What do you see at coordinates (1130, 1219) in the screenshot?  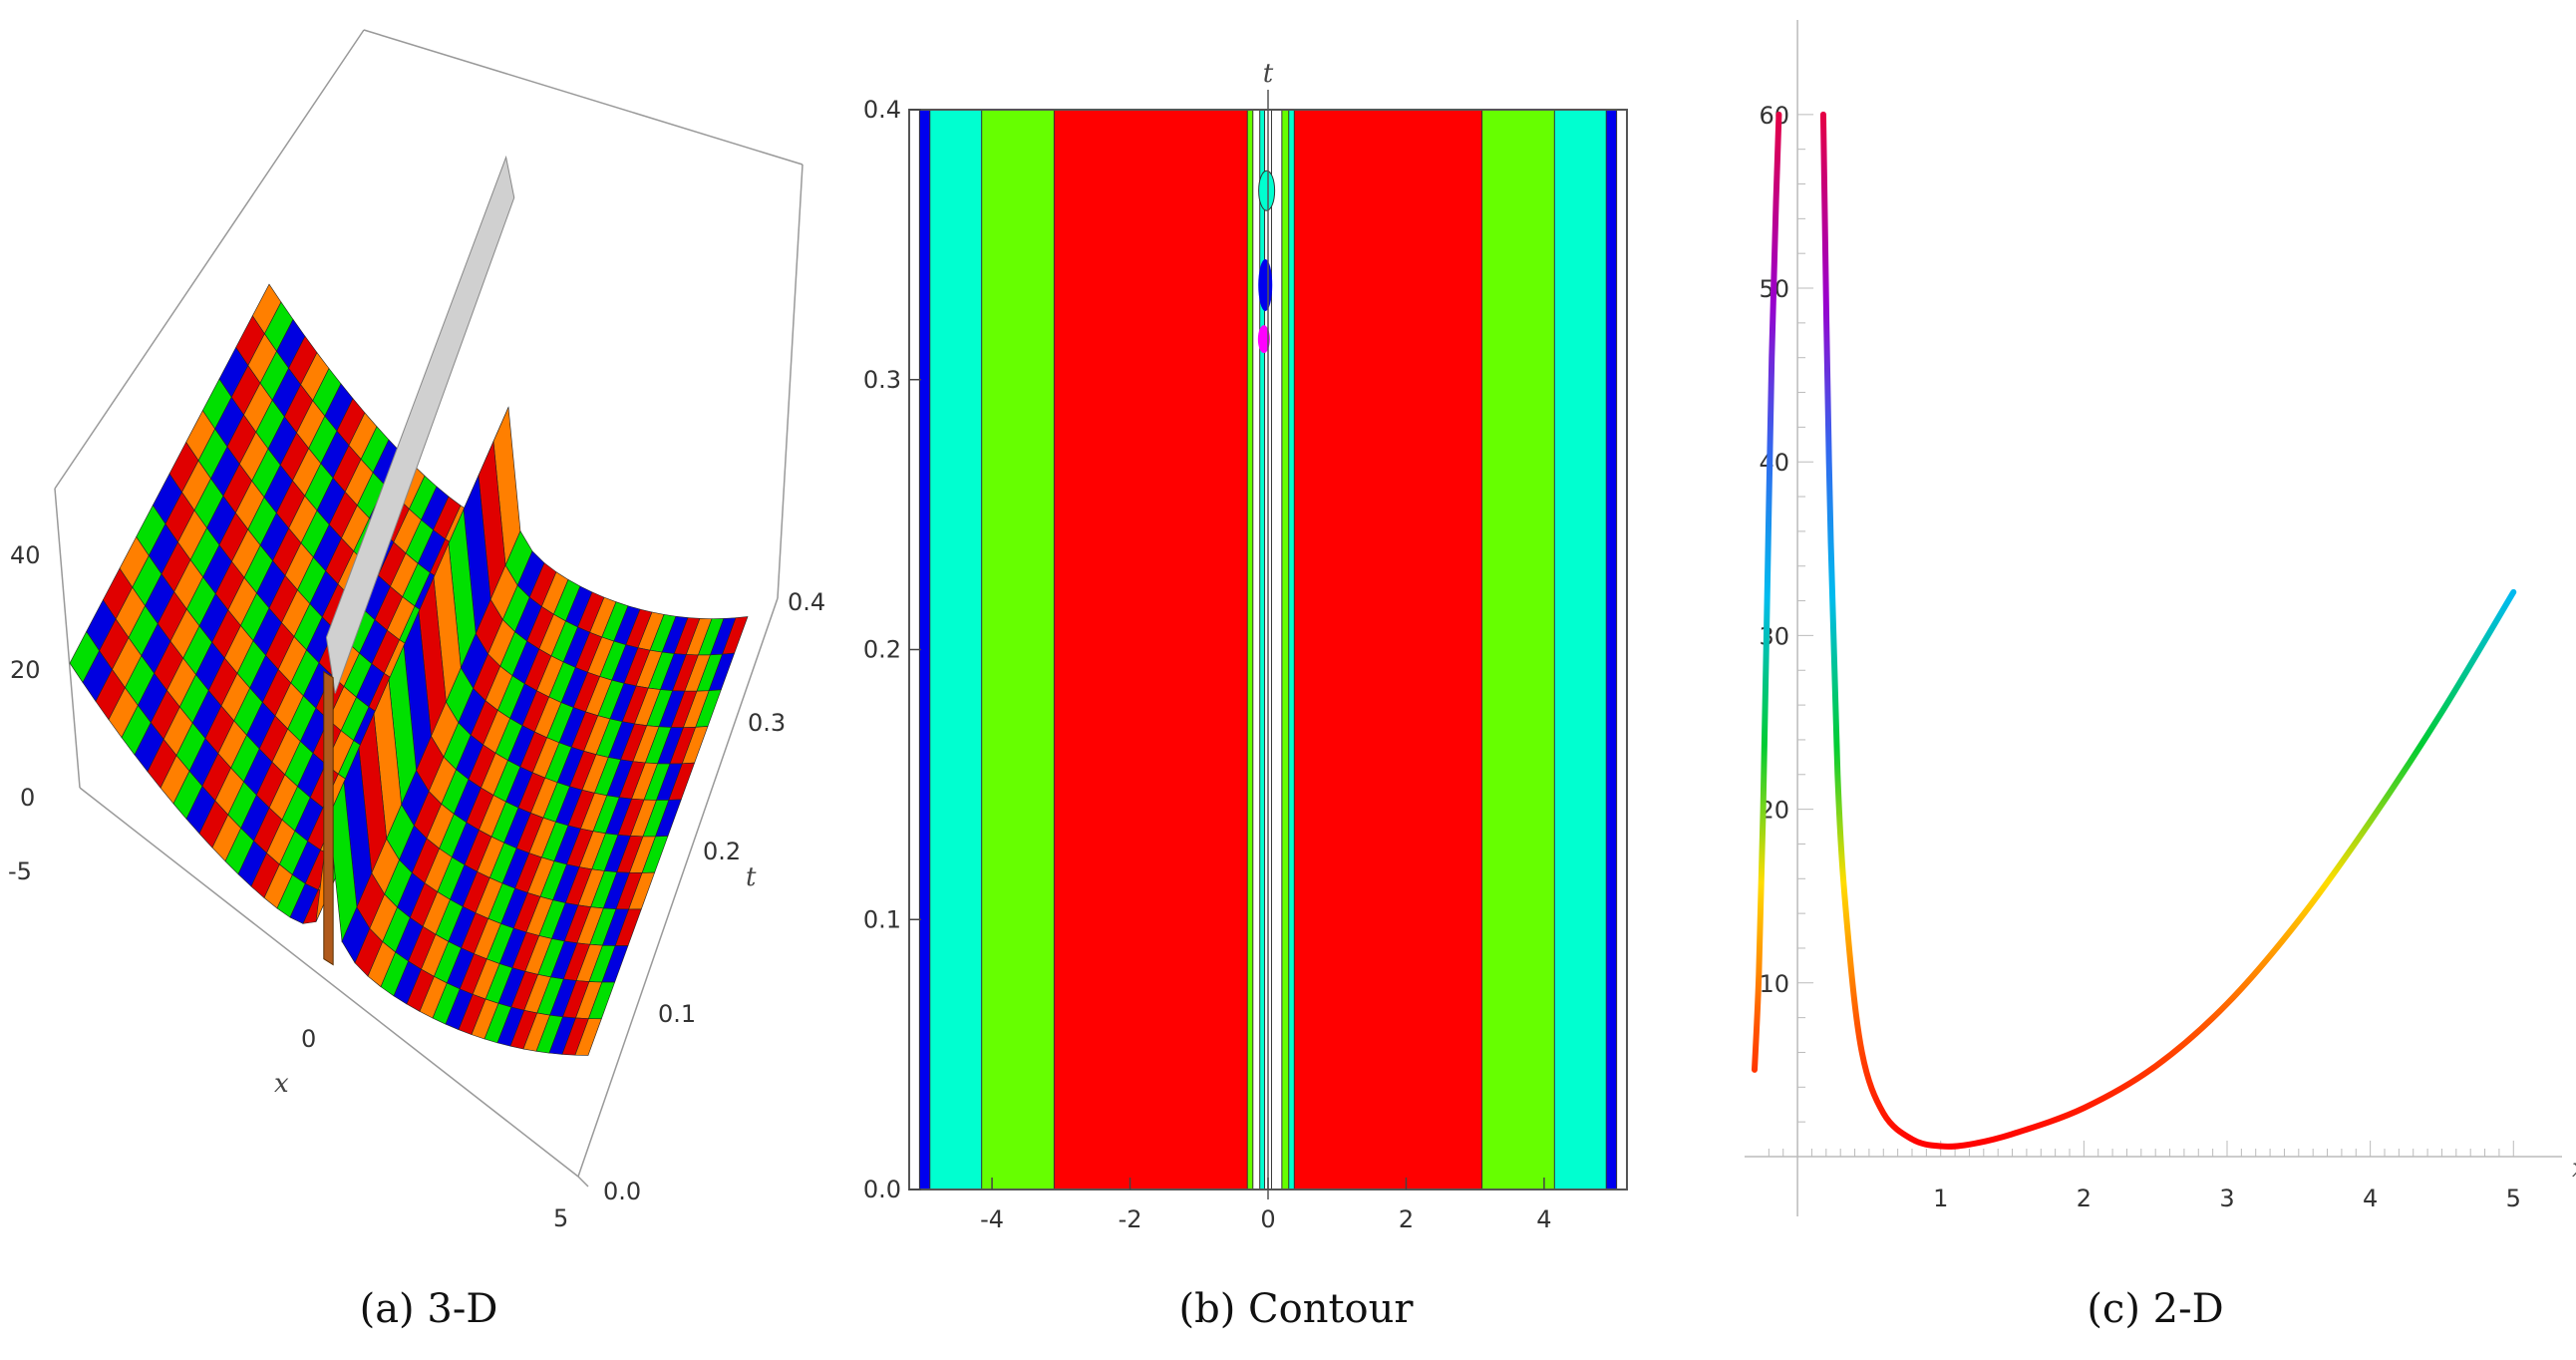 I see `x-tick-label: -2` at bounding box center [1130, 1219].